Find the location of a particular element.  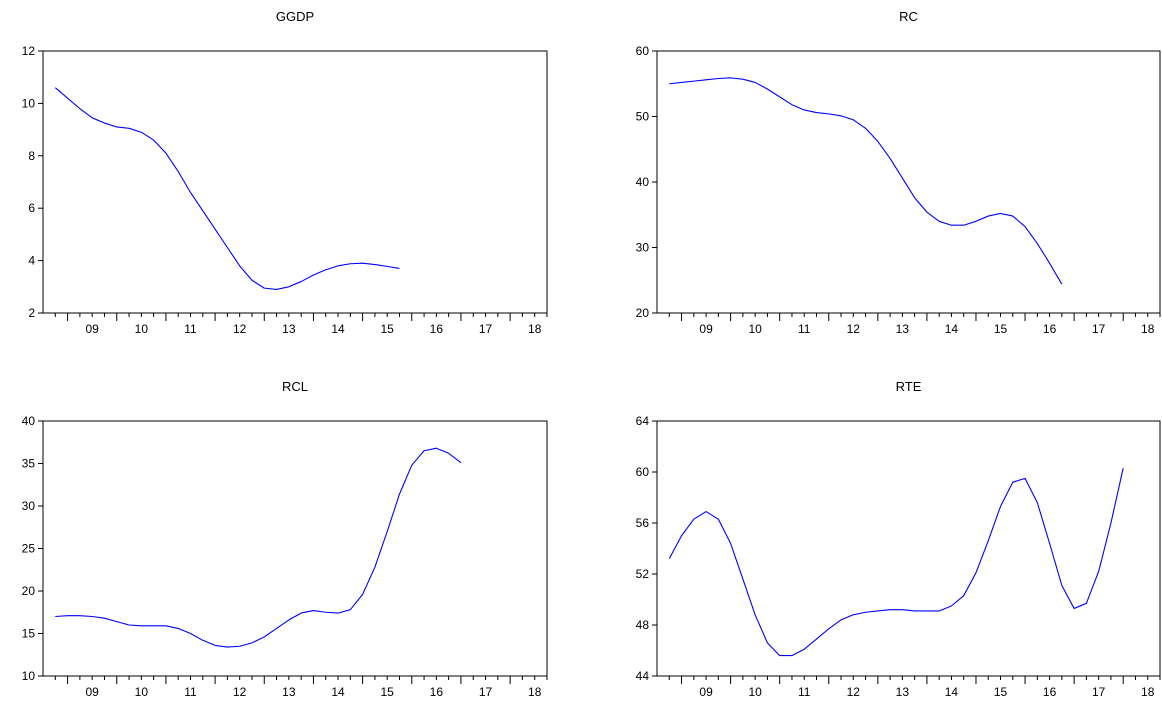

y-tick-label: 6 is located at coordinates (31, 208).